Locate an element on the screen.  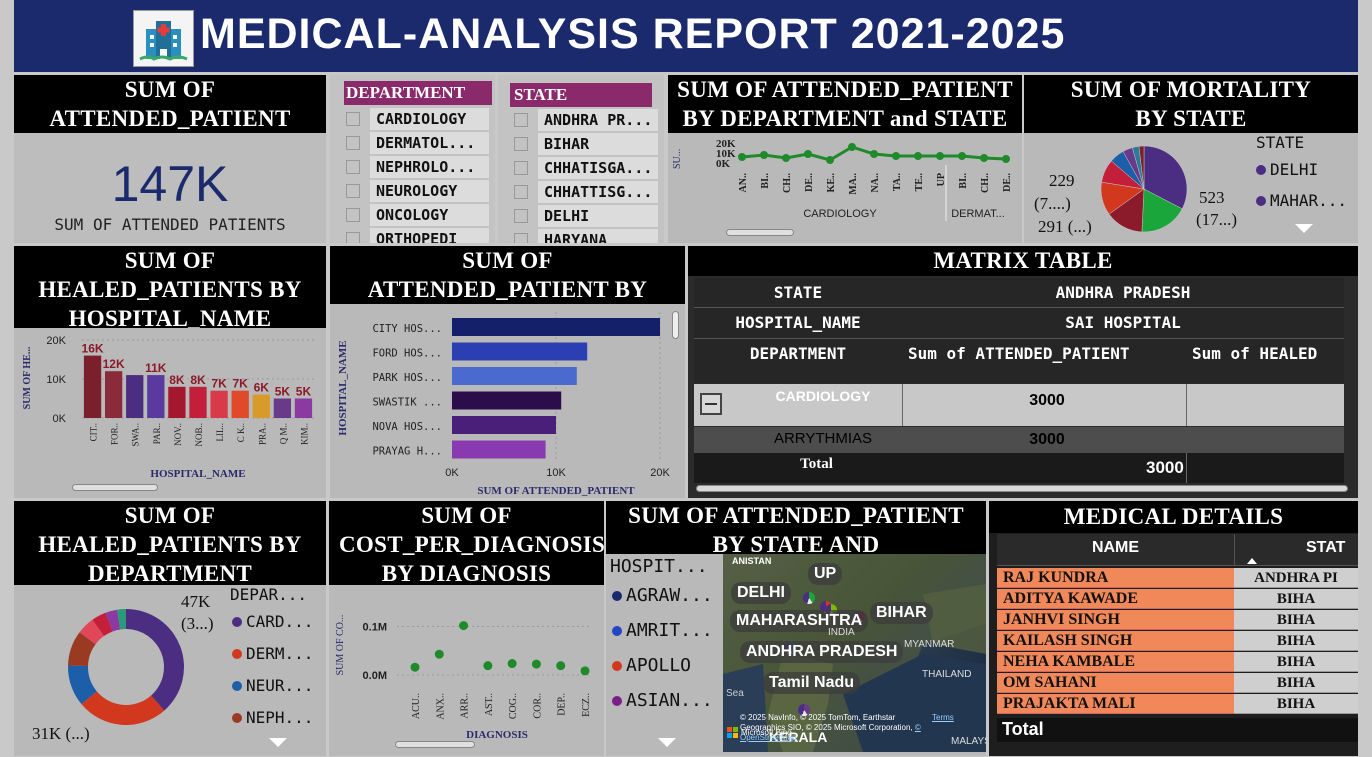
x-tick-label: DE.. is located at coordinates (1007, 182).